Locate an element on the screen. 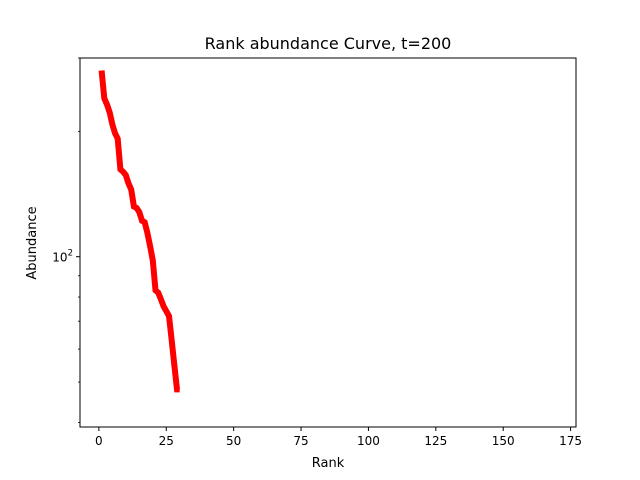 Image resolution: width=640 pixels, height=480 pixels. x-tick-label: 0 is located at coordinates (99, 441).